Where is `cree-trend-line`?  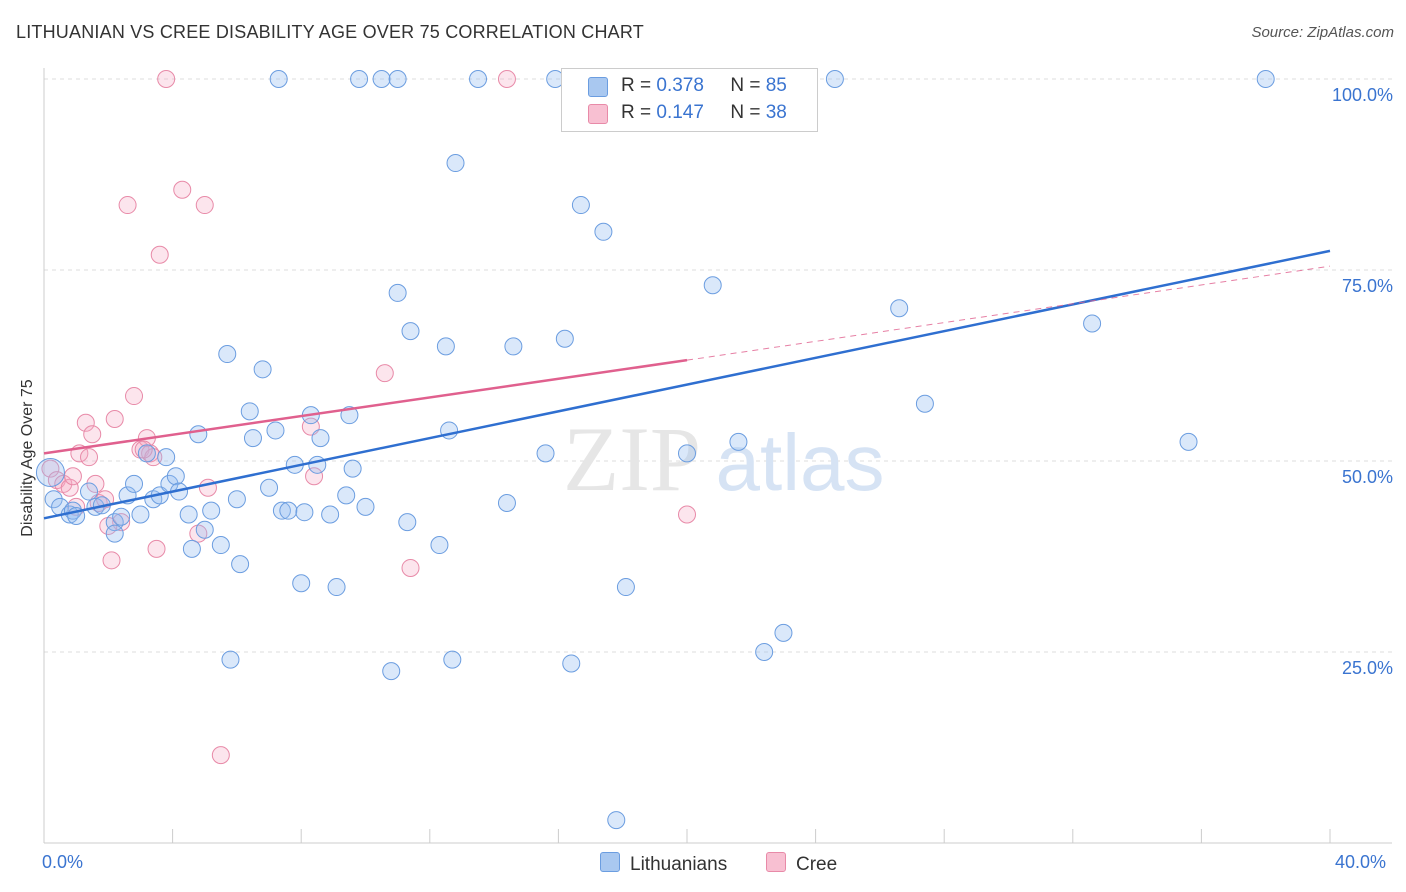 cree-trend-line is located at coordinates (365, 406).